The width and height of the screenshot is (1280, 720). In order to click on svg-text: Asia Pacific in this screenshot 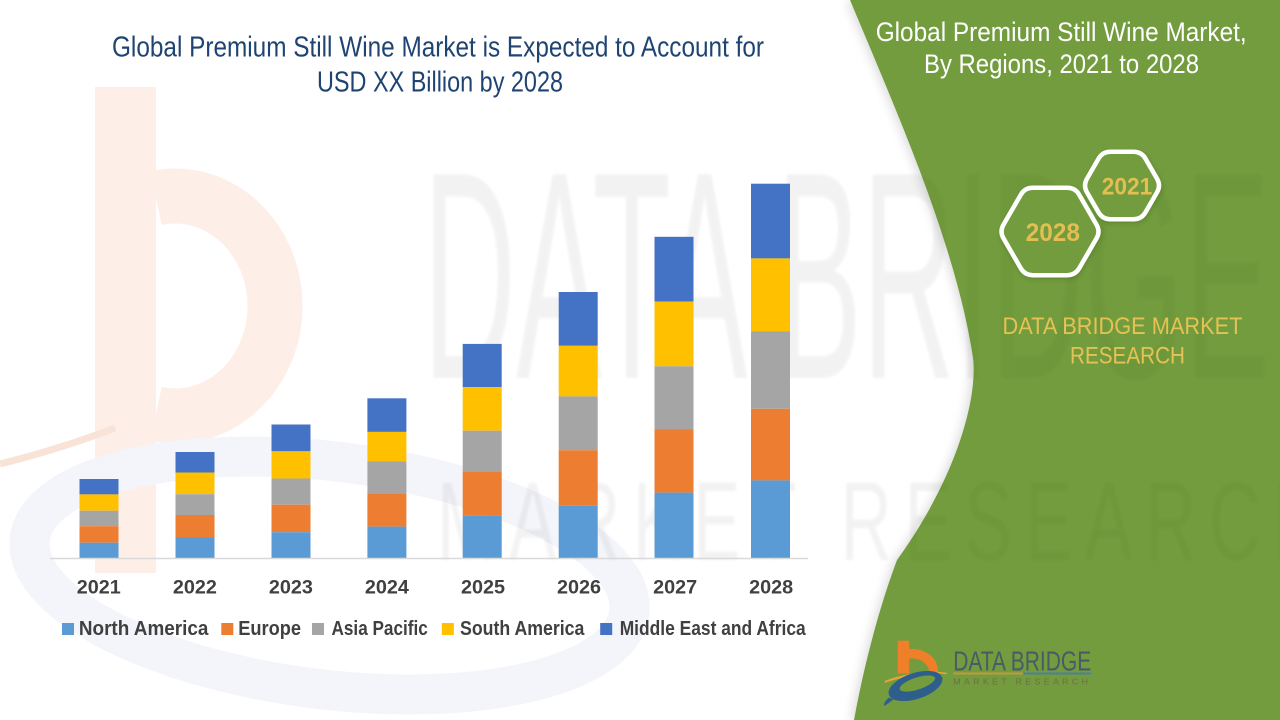, I will do `click(380, 629)`.